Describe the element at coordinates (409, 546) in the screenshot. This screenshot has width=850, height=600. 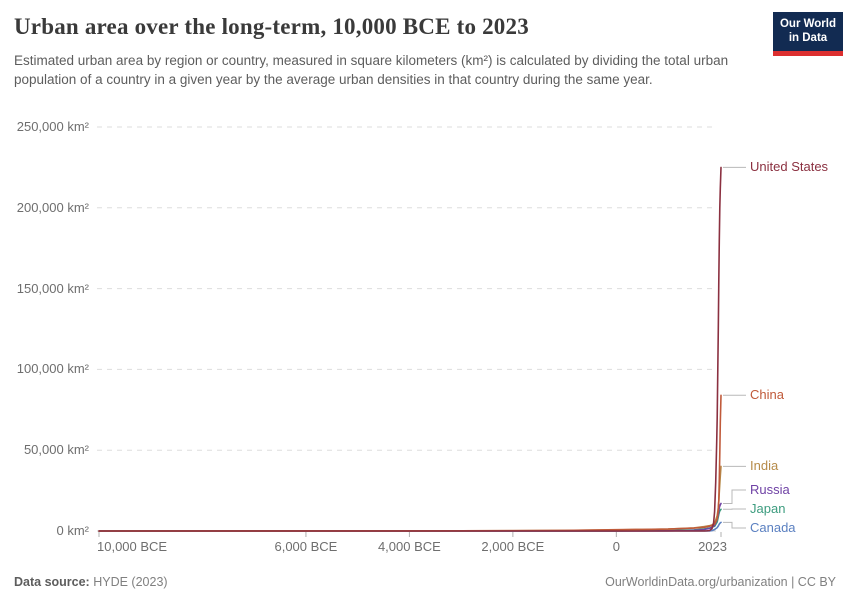
I see `x-axis-label: 4,000 BCE` at that location.